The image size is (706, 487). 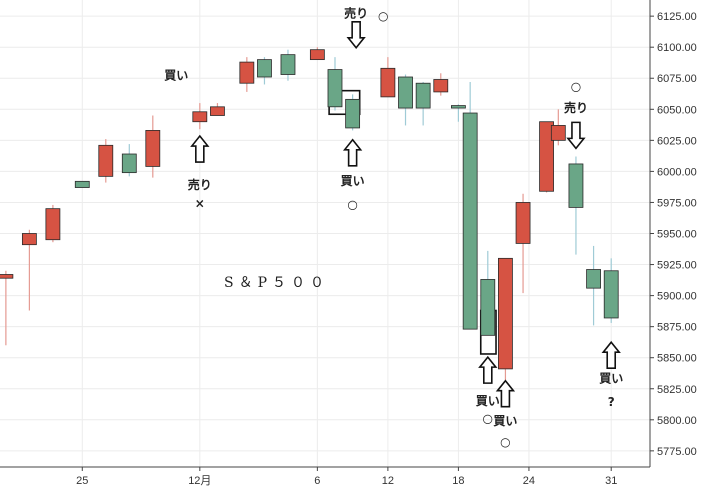 What do you see at coordinates (677, 359) in the screenshot?
I see `y-tick-label: 5850.00` at bounding box center [677, 359].